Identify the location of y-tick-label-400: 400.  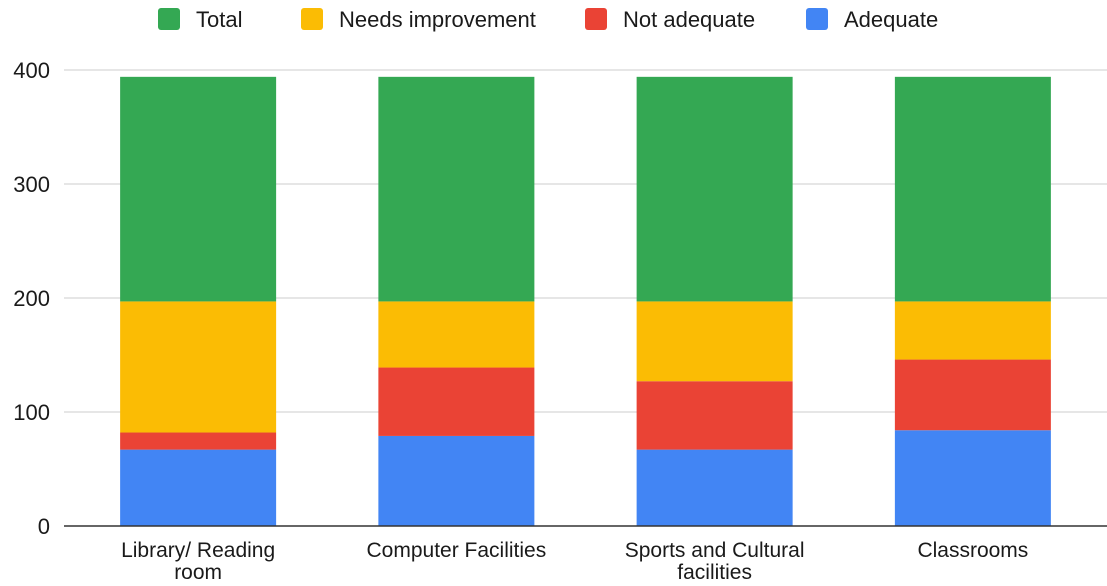
(31, 70).